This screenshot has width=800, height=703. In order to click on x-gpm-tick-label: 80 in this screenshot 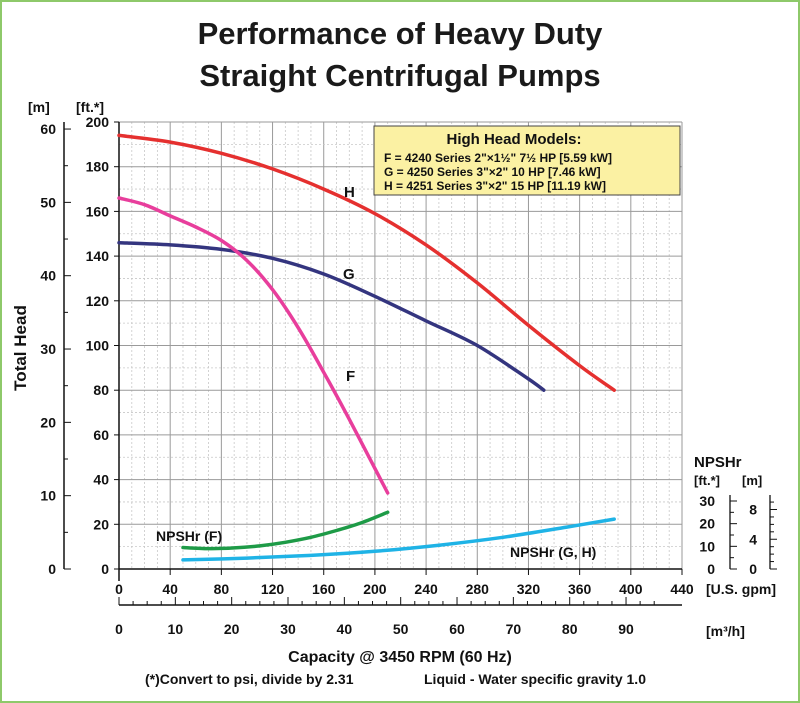, I will do `click(222, 589)`.